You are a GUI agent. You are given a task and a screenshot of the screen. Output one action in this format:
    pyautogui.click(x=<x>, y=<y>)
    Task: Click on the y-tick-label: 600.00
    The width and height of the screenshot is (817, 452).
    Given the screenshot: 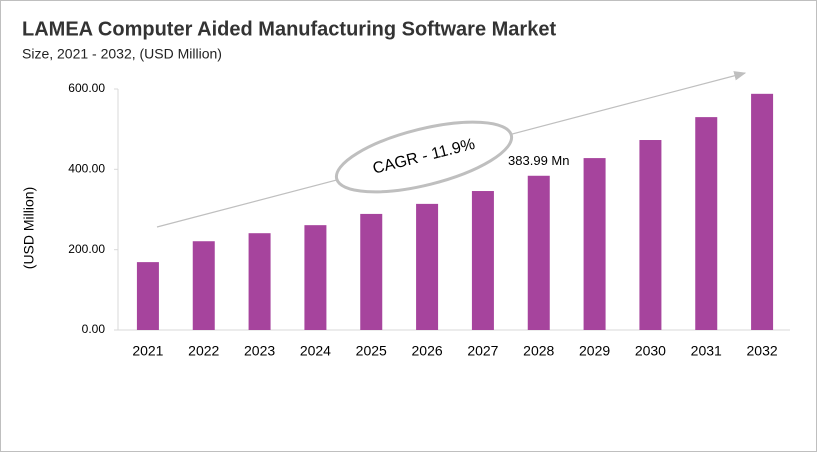 What is the action you would take?
    pyautogui.click(x=86, y=88)
    